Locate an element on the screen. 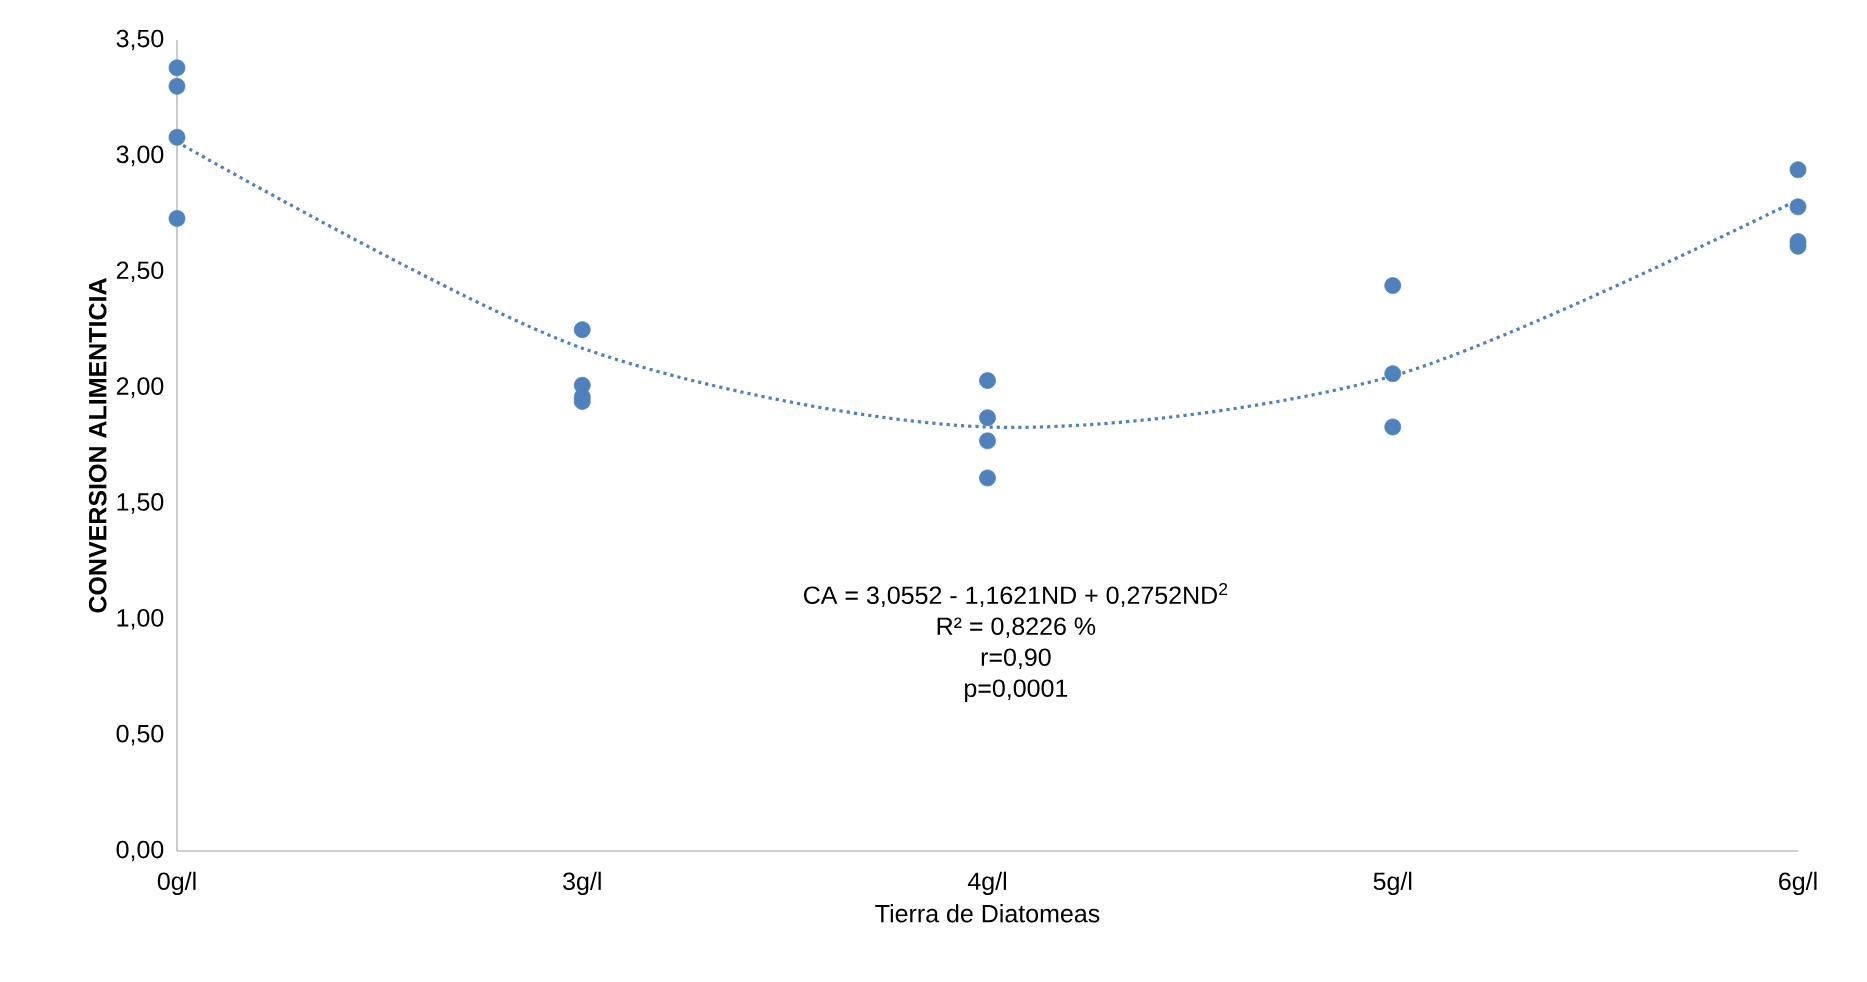 The height and width of the screenshot is (982, 1867). annotation: CA = 3,0552 - 1,1621ND + 0,2752ND$^{2}$ is located at coordinates (1016, 595).